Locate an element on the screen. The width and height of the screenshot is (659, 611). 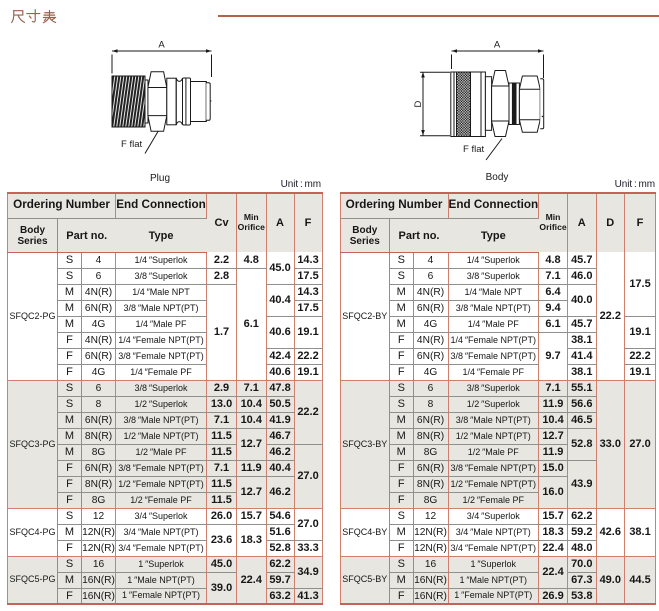
svg-text: Body is located at coordinates (497, 177).